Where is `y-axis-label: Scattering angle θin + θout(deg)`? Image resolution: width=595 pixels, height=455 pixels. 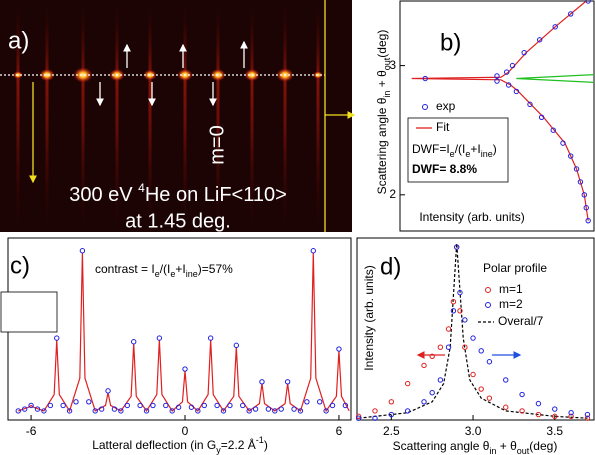
y-axis-label: Scattering angle θin + θout(deg) is located at coordinates (383, 112).